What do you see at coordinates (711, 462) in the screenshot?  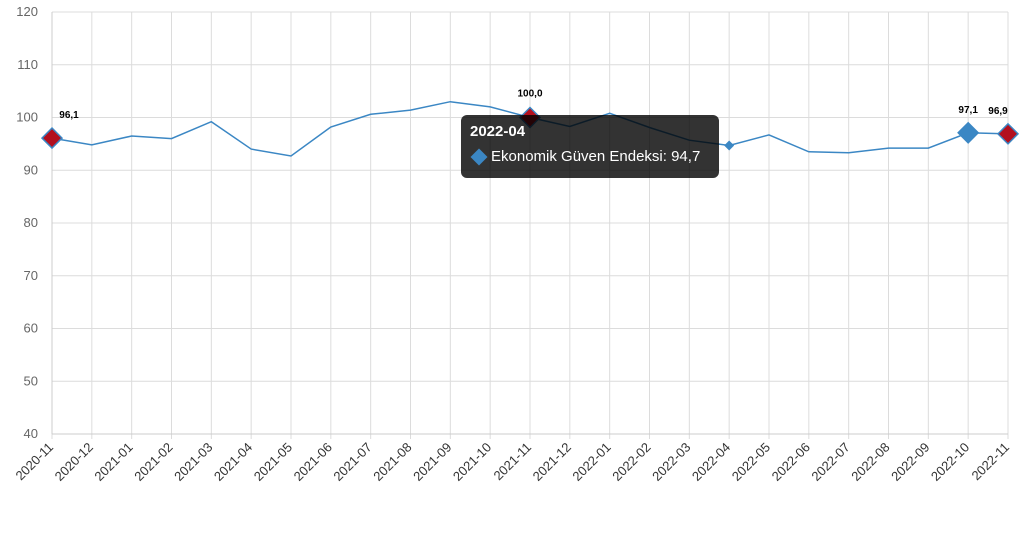 I see `x-tick-label: 2022-04` at bounding box center [711, 462].